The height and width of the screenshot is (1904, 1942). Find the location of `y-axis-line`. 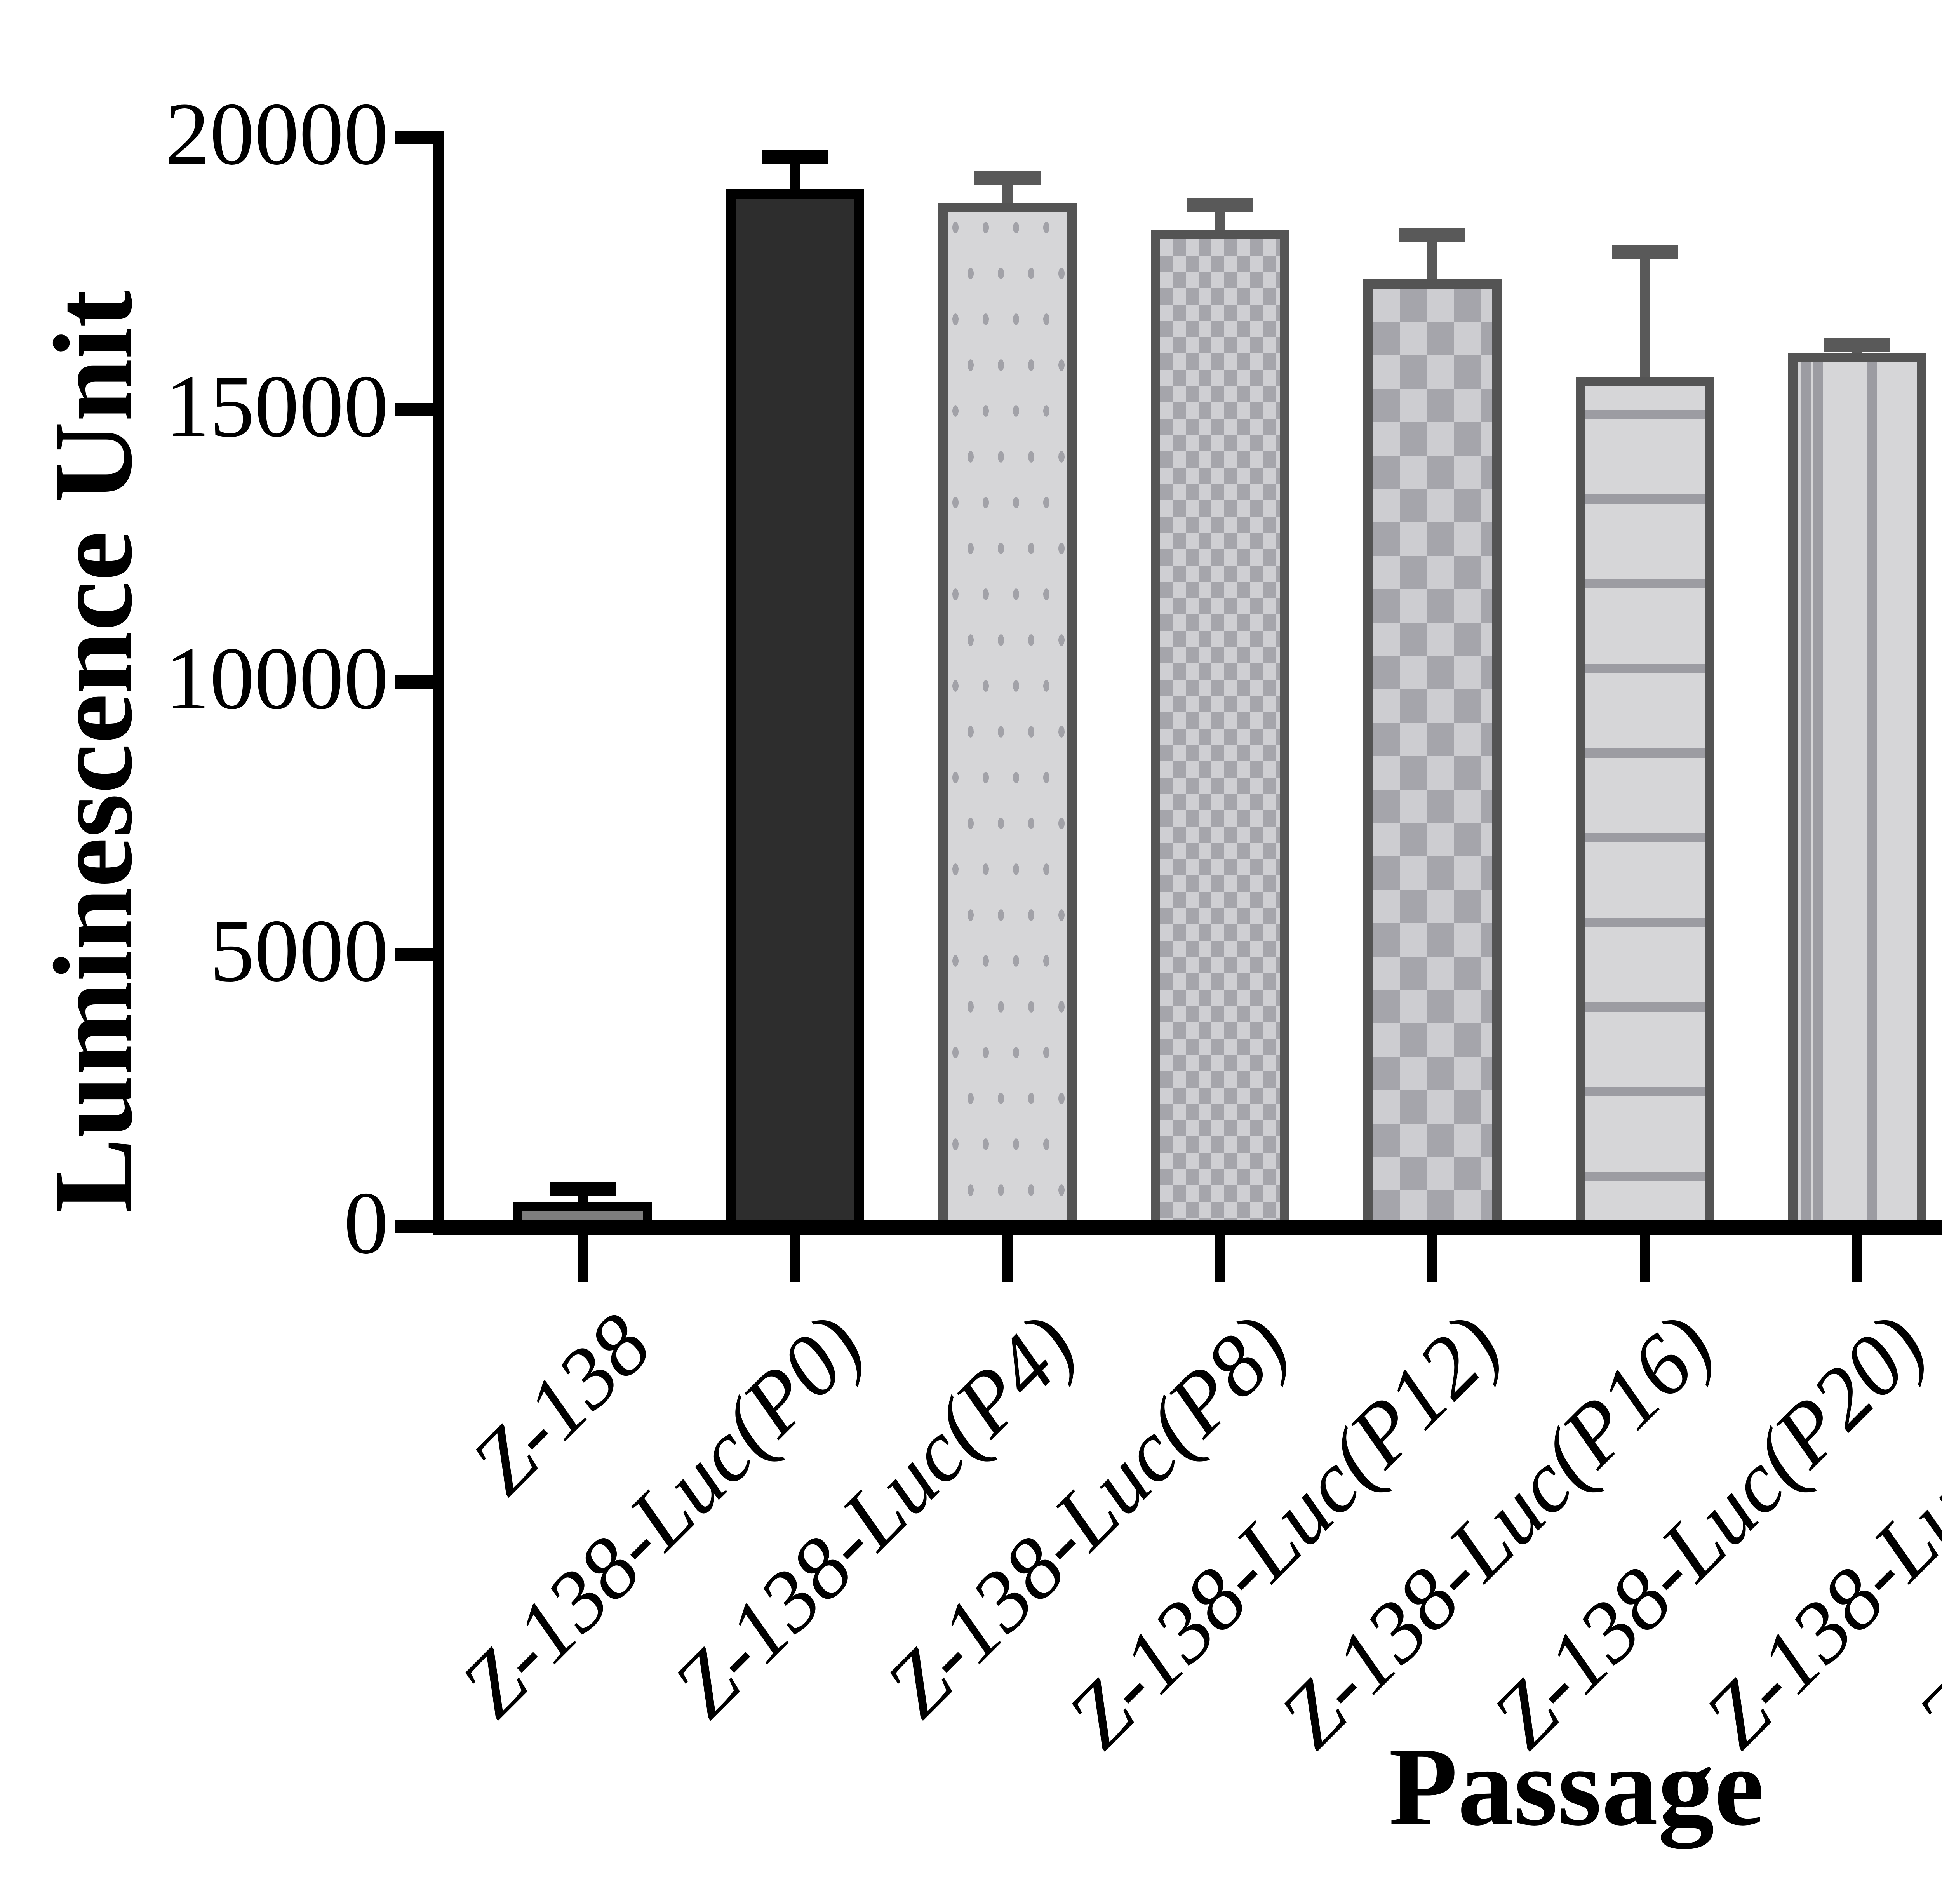

y-axis-line is located at coordinates (438, 683).